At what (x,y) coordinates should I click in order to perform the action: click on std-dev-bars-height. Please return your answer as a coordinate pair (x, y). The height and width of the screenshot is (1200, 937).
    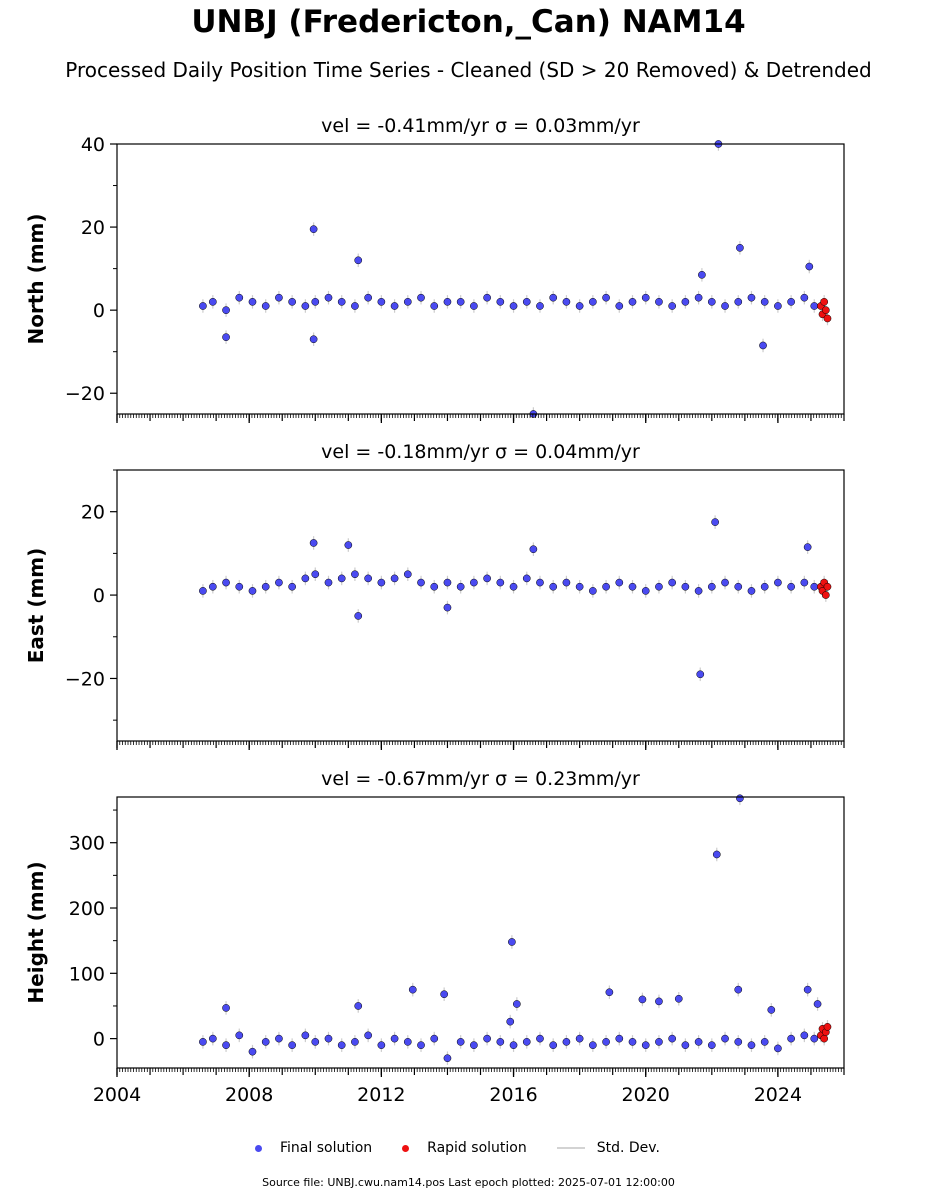
    Looking at the image, I should click on (515, 931).